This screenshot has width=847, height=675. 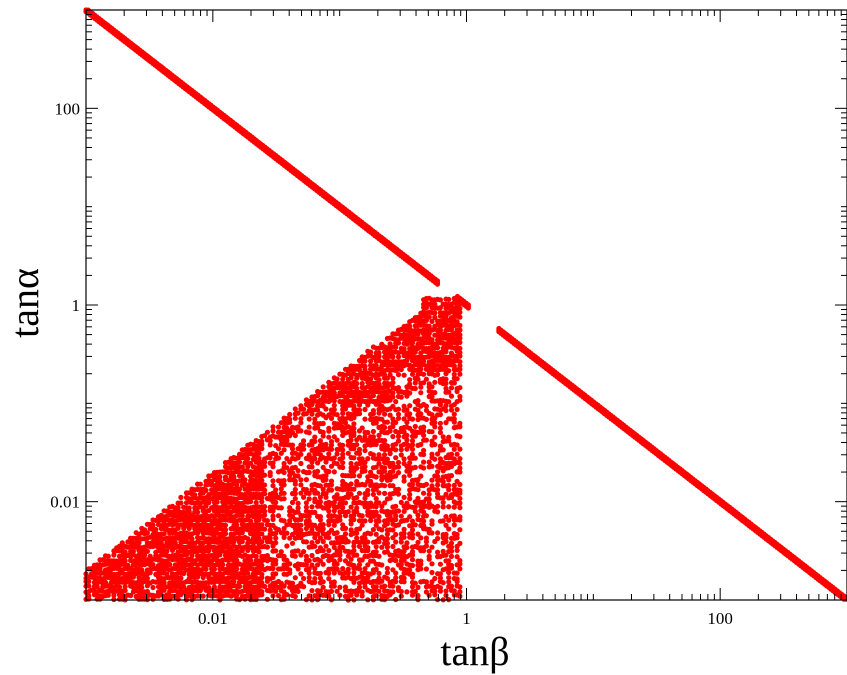 What do you see at coordinates (213, 618) in the screenshot?
I see `x-tick-label: 0.01` at bounding box center [213, 618].